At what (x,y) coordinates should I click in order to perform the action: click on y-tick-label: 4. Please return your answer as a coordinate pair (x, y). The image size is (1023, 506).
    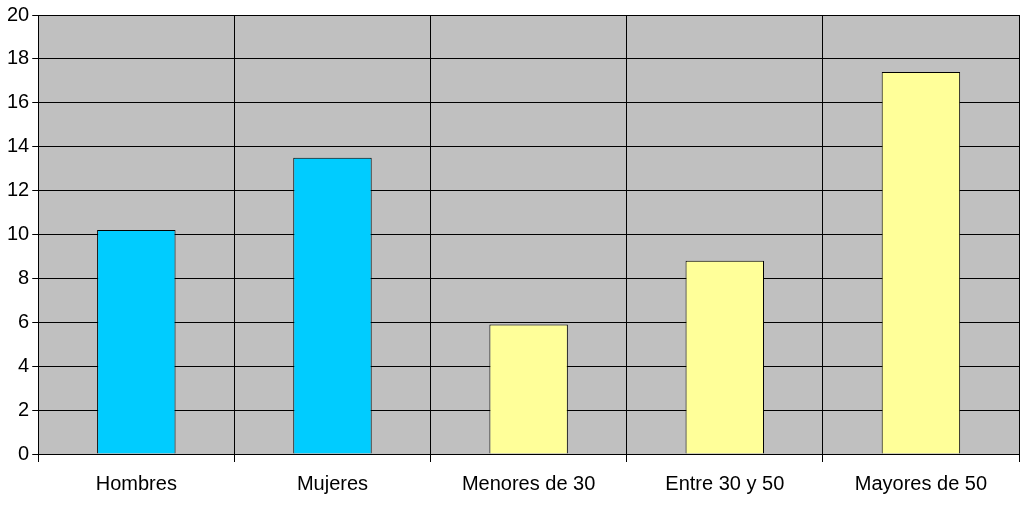
    Looking at the image, I should click on (24, 364).